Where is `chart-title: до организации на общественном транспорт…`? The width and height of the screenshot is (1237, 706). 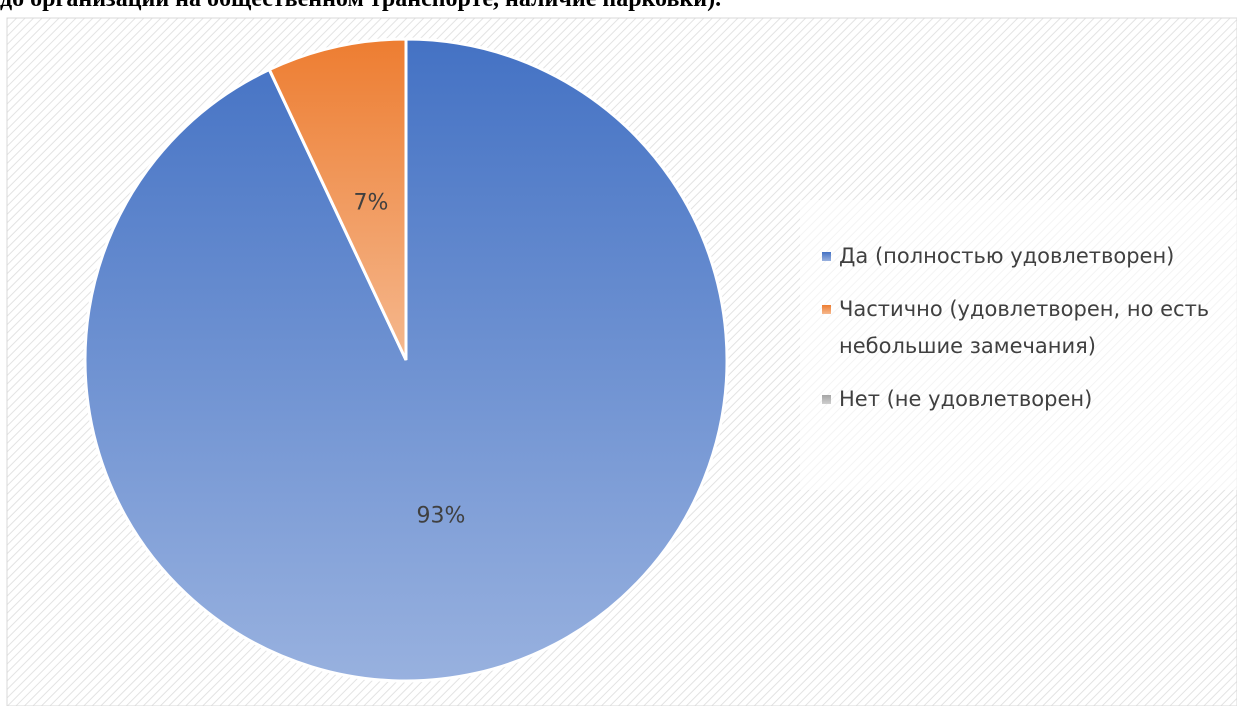
chart-title: до организации на общественном транспорт… is located at coordinates (360, 6).